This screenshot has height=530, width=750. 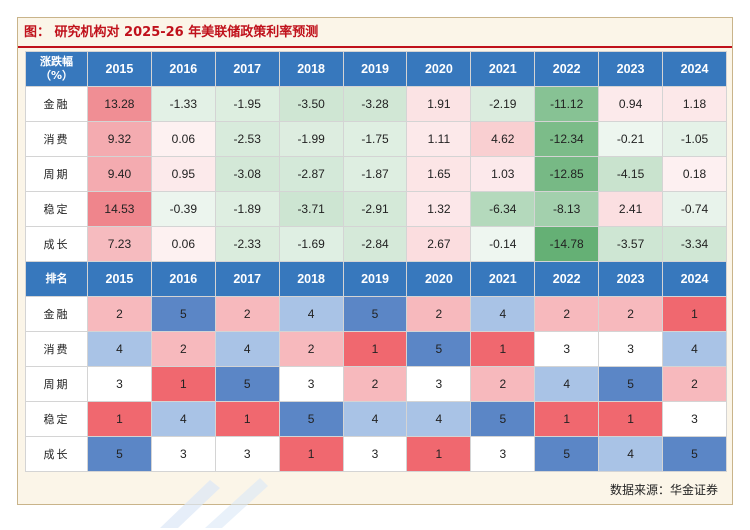 I want to click on return-cell: -1.99, so click(x=311, y=139).